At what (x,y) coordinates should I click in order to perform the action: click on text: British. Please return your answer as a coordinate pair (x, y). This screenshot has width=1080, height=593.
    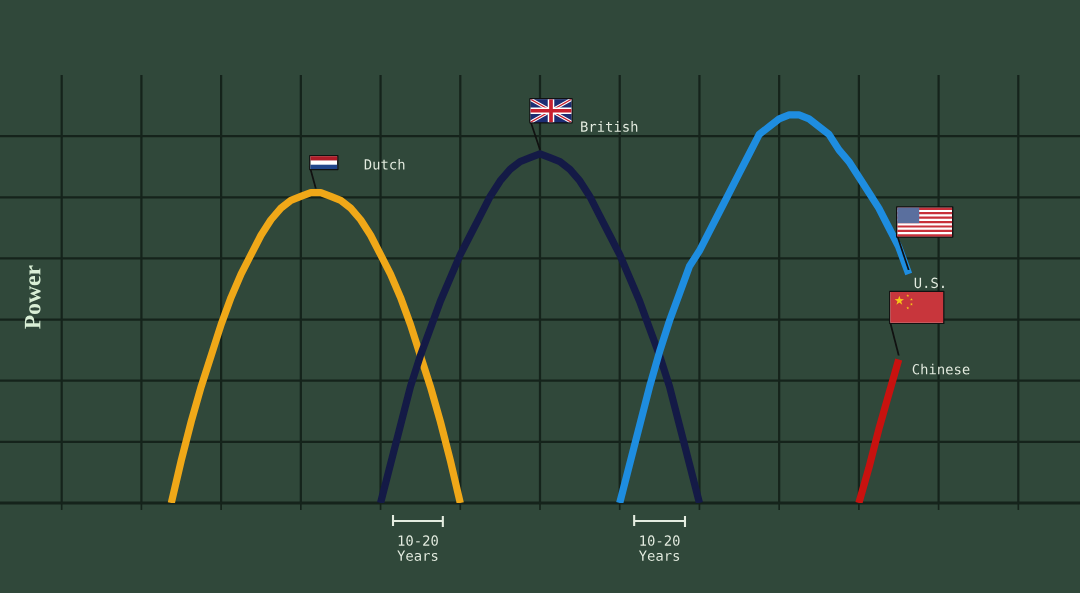
    Looking at the image, I should click on (609, 126).